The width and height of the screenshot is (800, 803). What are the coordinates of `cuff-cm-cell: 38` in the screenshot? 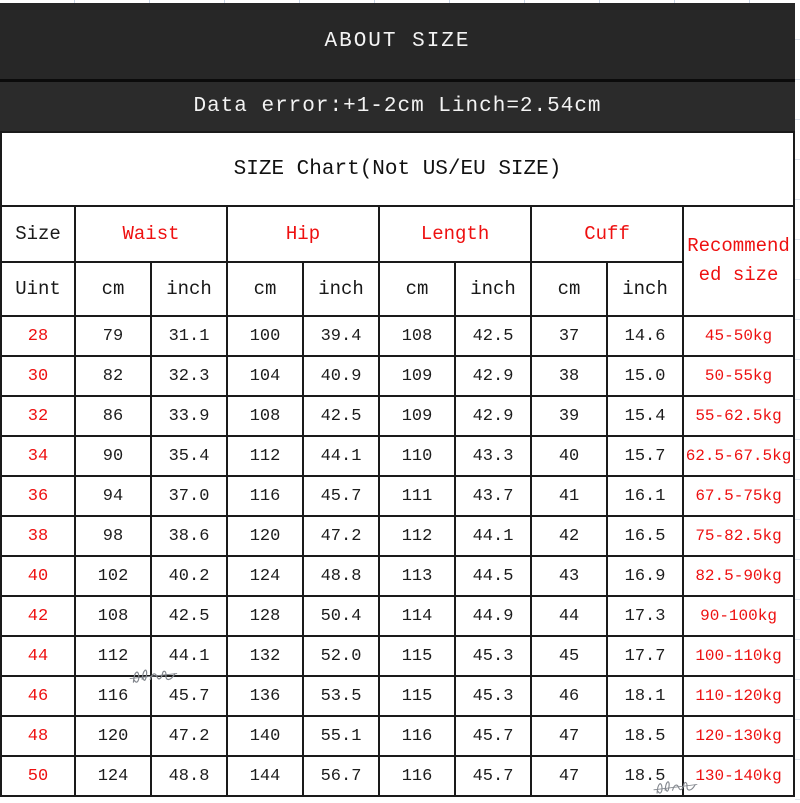 It's located at (569, 376).